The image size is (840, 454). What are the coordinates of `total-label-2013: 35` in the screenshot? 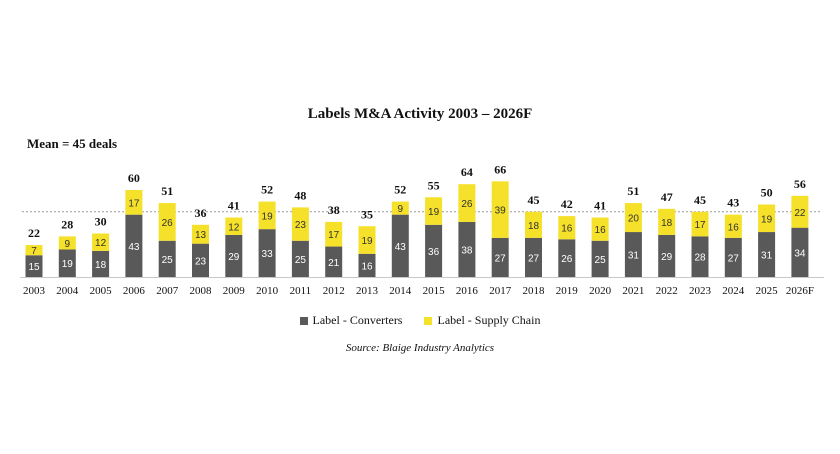 It's located at (367, 214).